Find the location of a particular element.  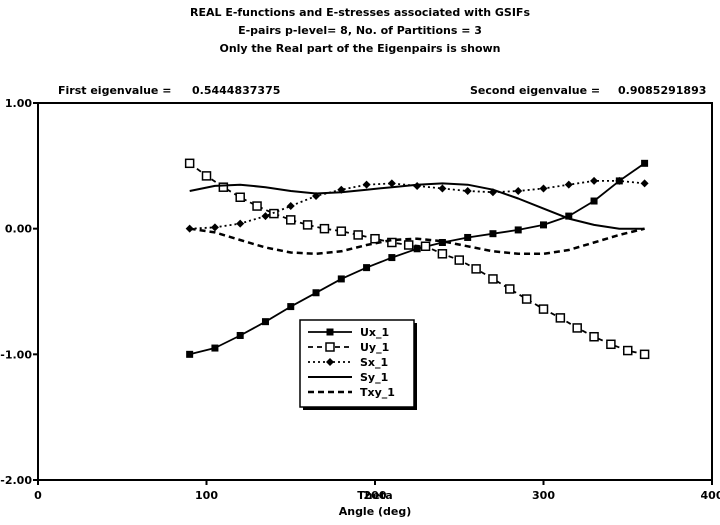

first-eigenvalue-value: 0.5444837375 is located at coordinates (236, 90).